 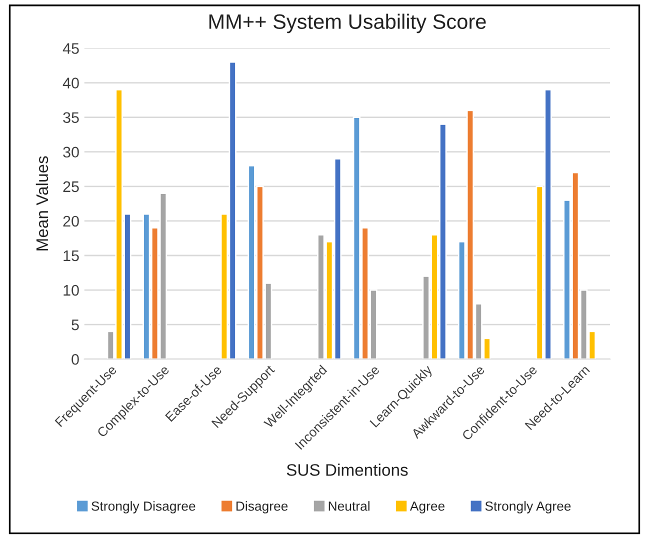 What do you see at coordinates (144, 507) in the screenshot?
I see `legend-label: Strongly Disagree` at bounding box center [144, 507].